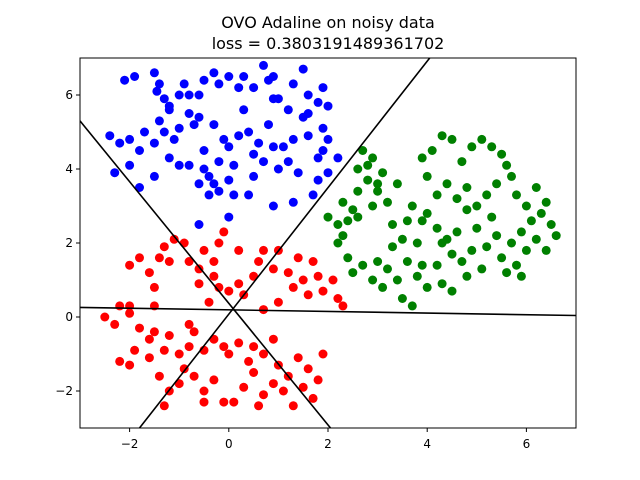  Describe the element at coordinates (328, 22) in the screenshot. I see `chart-title: OVO Adaline on noisy data` at that location.